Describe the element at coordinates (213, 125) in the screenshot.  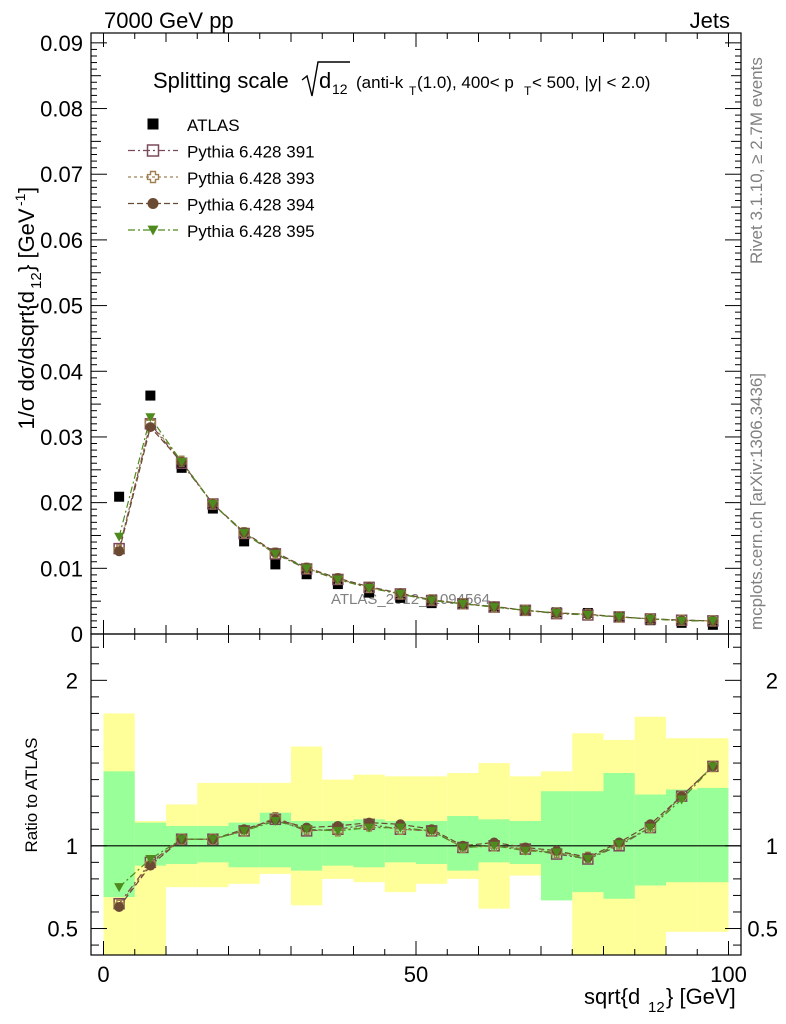
I see `legend-label: ATLAS` at that location.